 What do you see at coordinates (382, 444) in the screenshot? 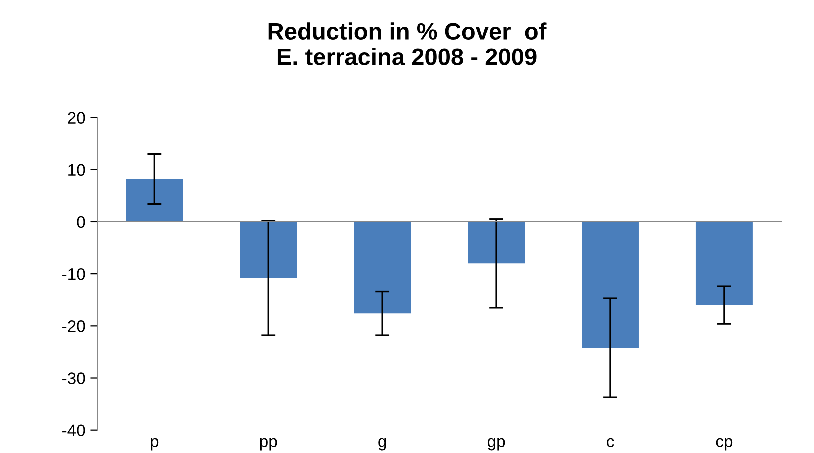
I see `x-tick-label: g` at bounding box center [382, 444].